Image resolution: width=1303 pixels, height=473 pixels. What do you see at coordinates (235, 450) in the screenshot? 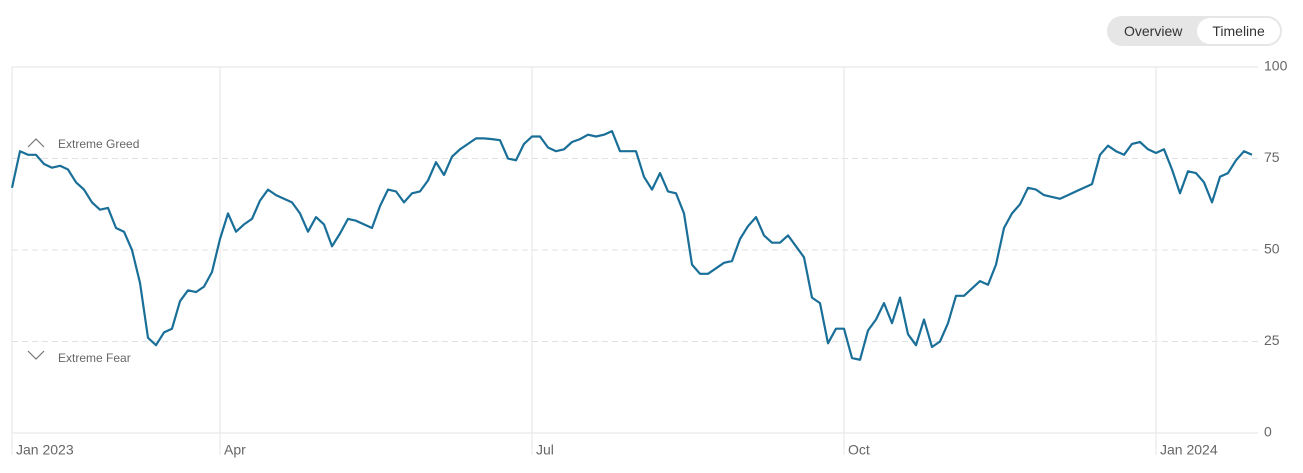
I see `x-tick-label: Apr` at bounding box center [235, 450].